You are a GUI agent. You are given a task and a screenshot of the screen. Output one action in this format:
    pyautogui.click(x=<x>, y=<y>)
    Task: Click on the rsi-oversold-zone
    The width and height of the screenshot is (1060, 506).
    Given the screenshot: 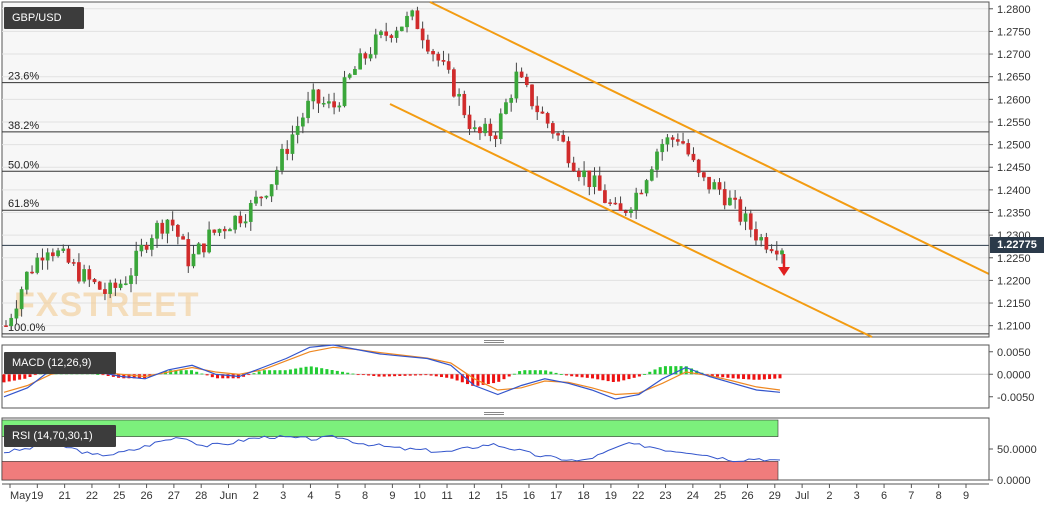 What is the action you would take?
    pyautogui.click(x=390, y=471)
    